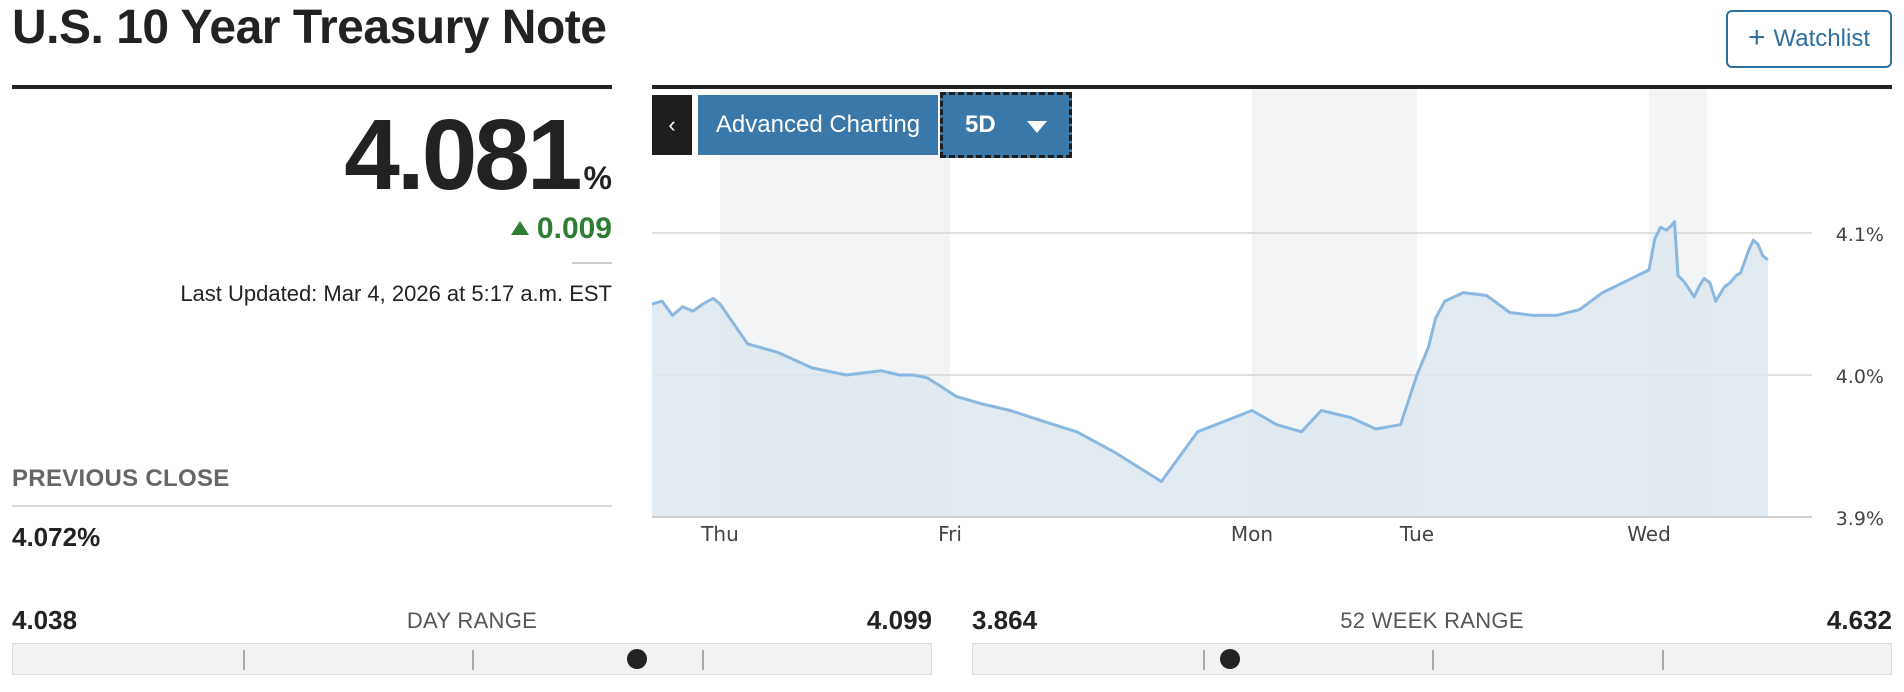  What do you see at coordinates (56, 537) in the screenshot?
I see `previous-close-value: 4.072%` at bounding box center [56, 537].